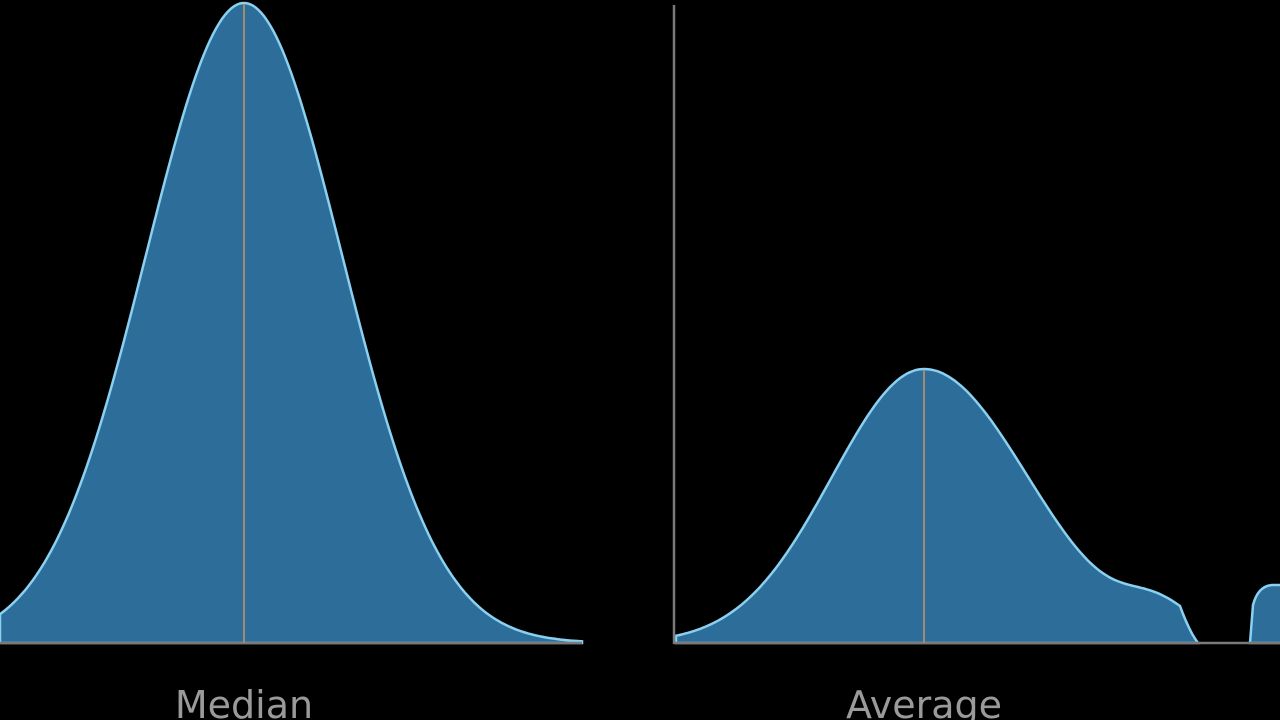 Image resolution: width=1280 pixels, height=720 pixels. Describe the element at coordinates (244, 701) in the screenshot. I see `median-label: Median` at that location.